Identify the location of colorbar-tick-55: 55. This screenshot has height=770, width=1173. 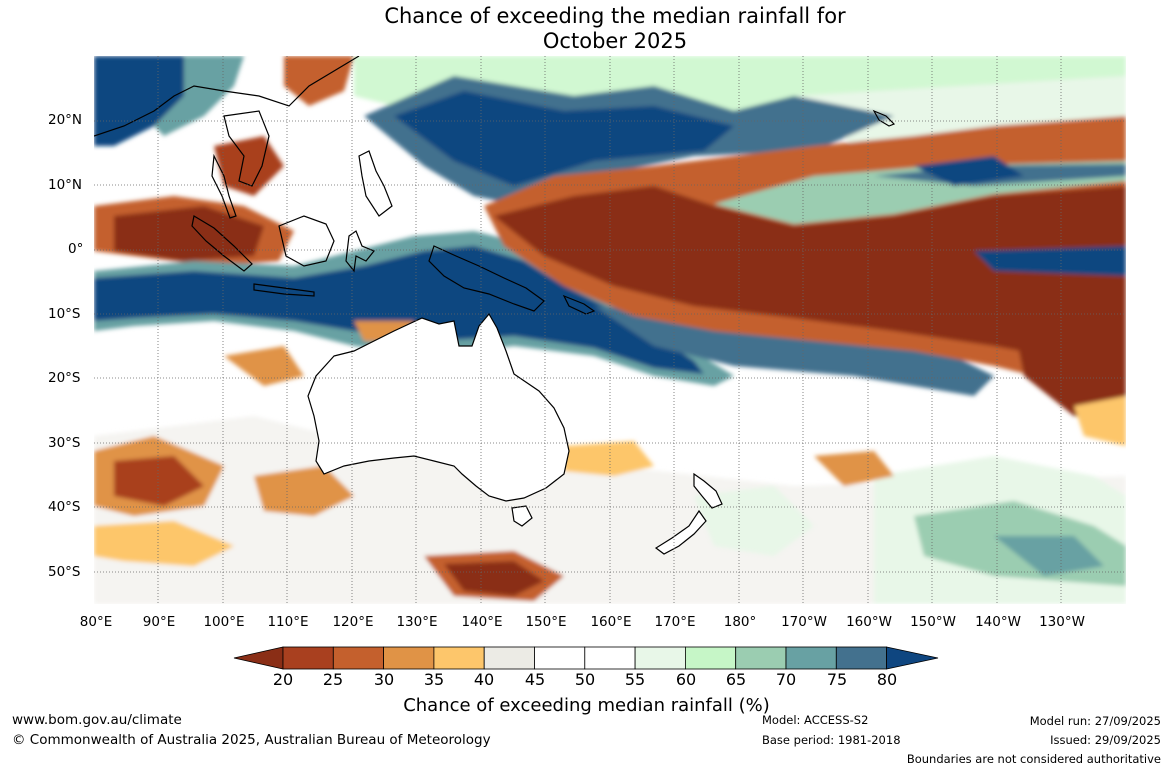
(635, 679).